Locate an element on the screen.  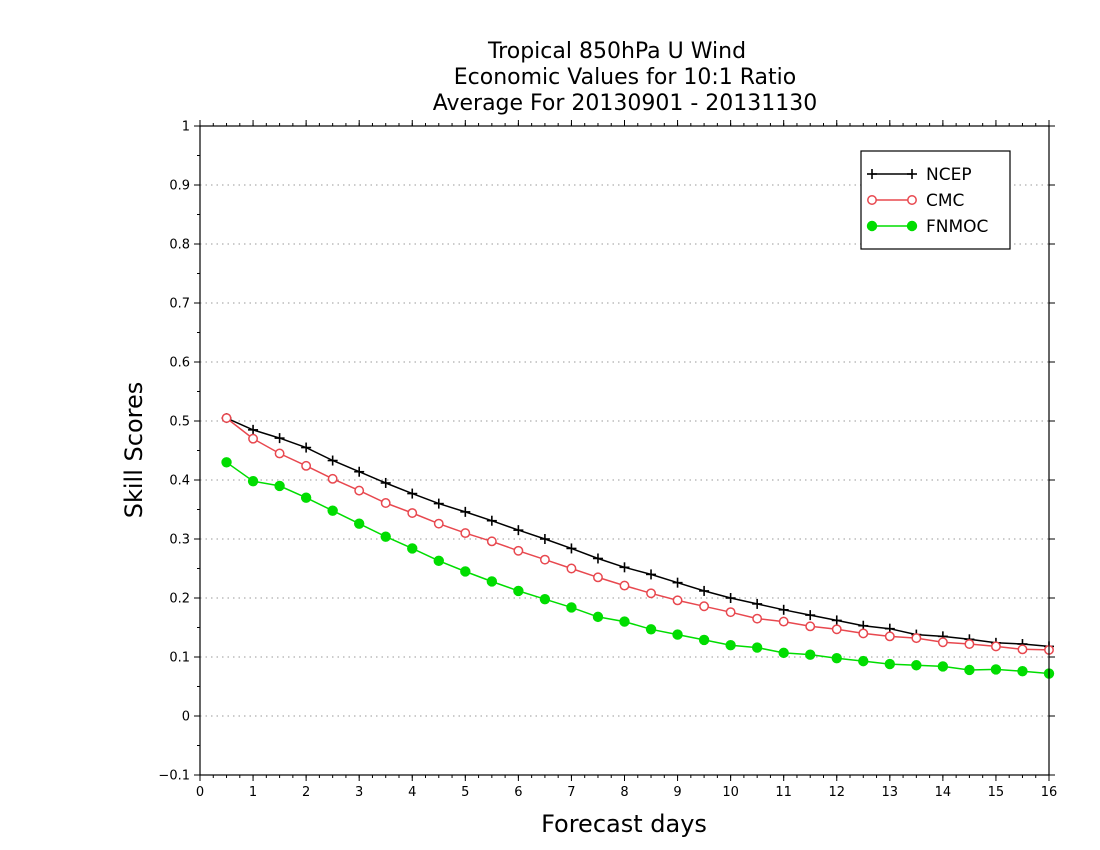
y-tick-label: 0.7 is located at coordinates (179, 304).